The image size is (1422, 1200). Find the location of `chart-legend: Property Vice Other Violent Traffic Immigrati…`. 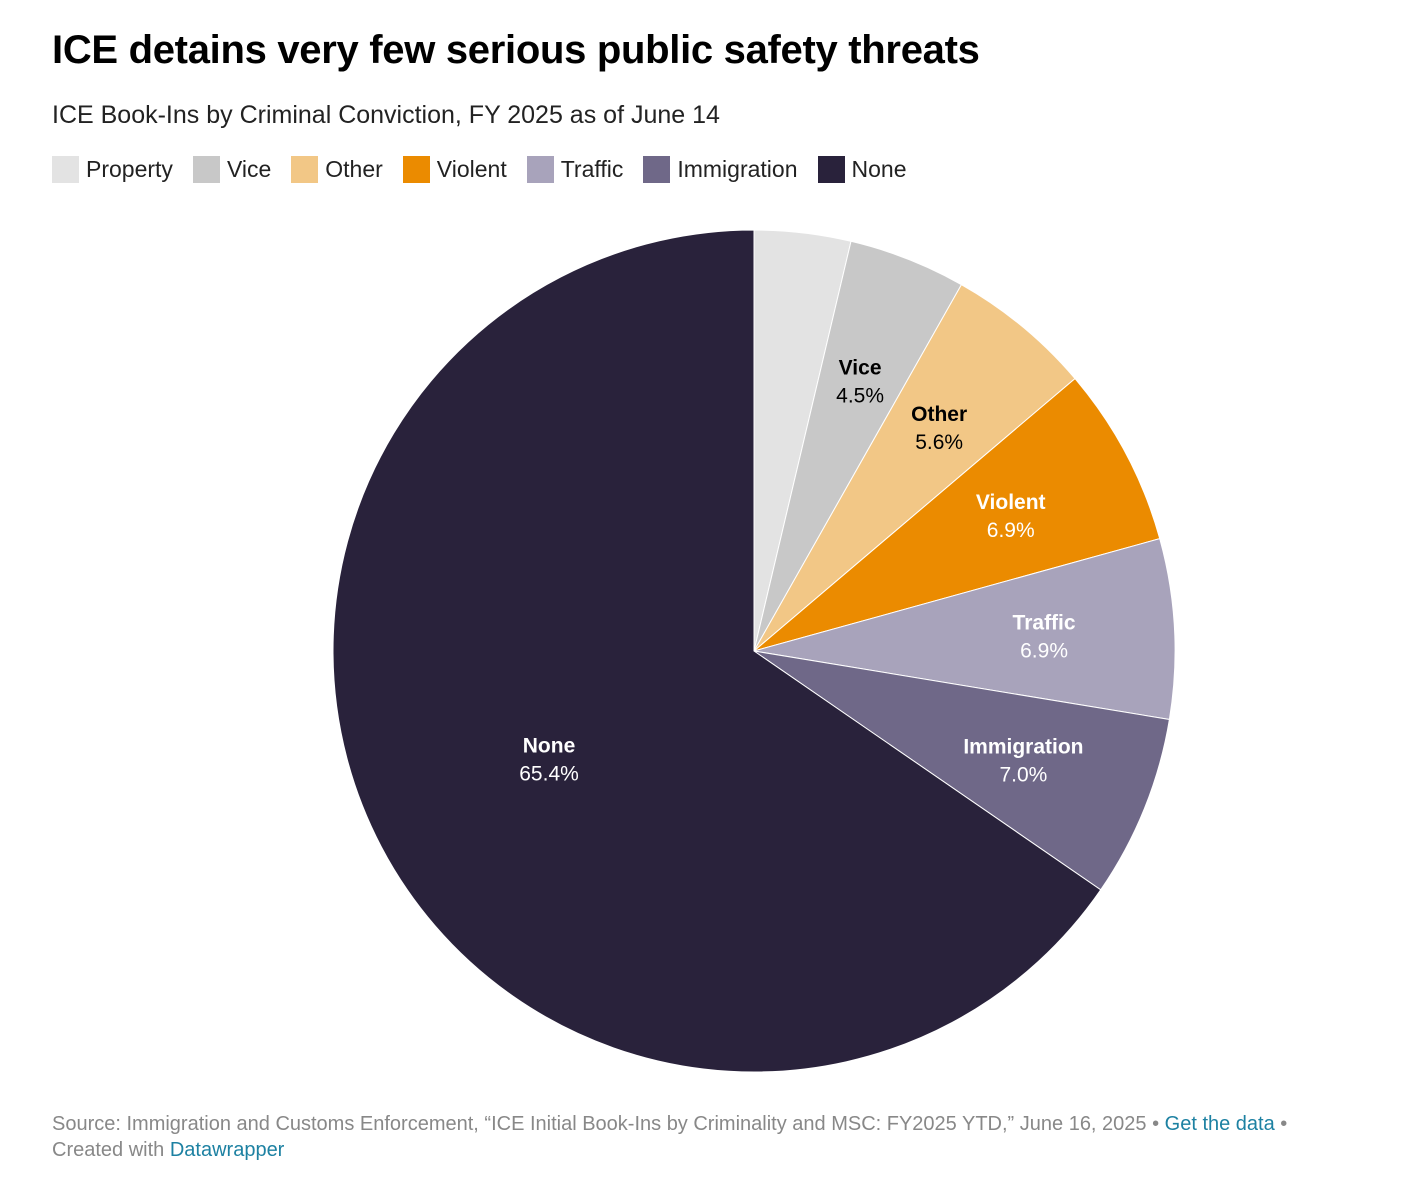

chart-legend: Property Vice Other Violent Traffic Immigrati… is located at coordinates (479, 169).